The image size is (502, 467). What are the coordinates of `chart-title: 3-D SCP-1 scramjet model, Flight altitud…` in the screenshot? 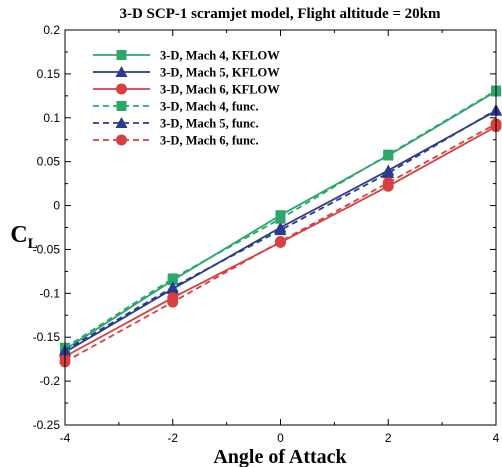 It's located at (280, 14).